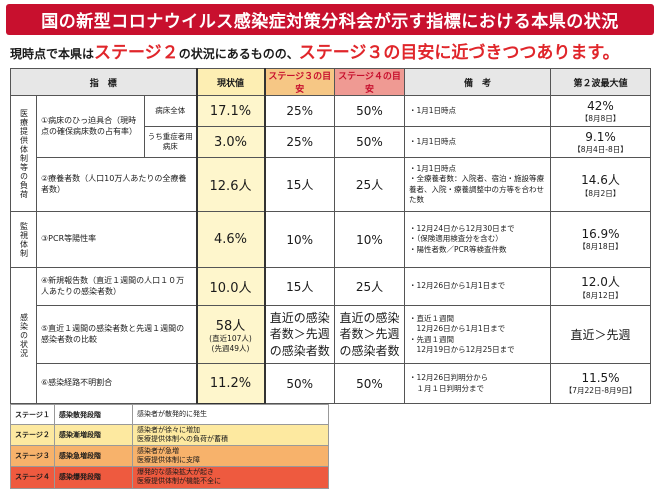  I want to click on legend-row: ステージ１ 感染散発段階 感染者が散発的に発生, so click(169, 414).